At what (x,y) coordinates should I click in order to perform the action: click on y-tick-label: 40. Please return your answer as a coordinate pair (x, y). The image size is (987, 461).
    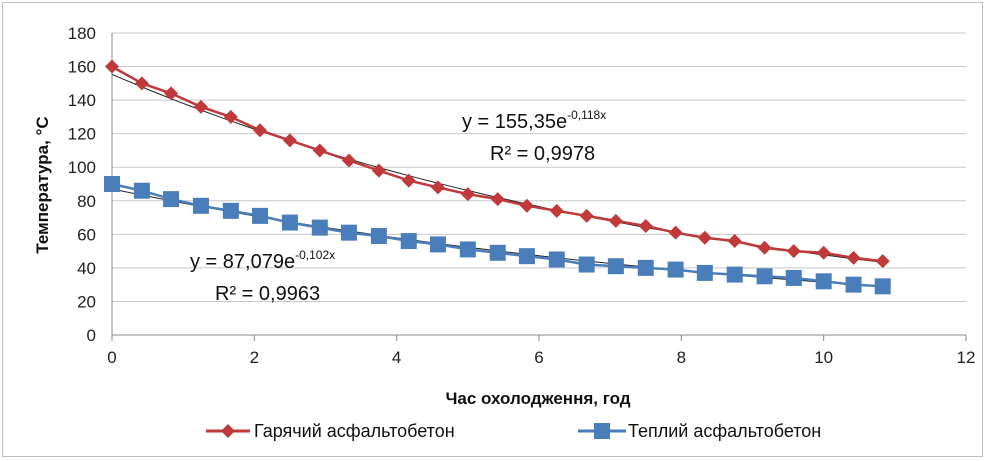
    Looking at the image, I should click on (86, 268).